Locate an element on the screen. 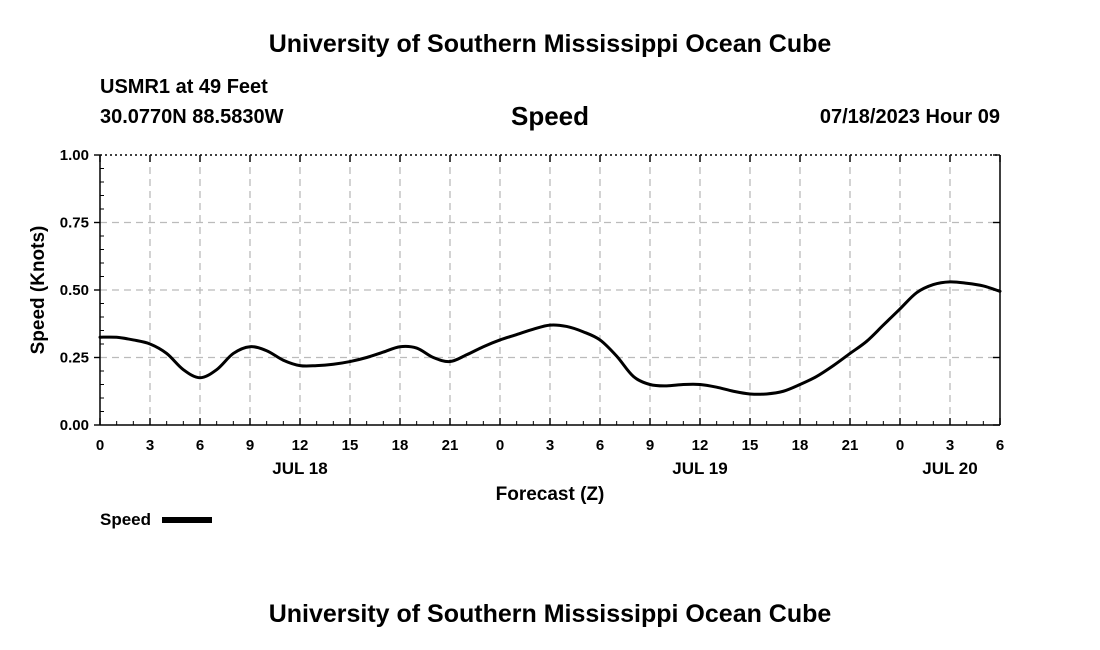 The height and width of the screenshot is (650, 1100). speed-series-line is located at coordinates (550, 338).